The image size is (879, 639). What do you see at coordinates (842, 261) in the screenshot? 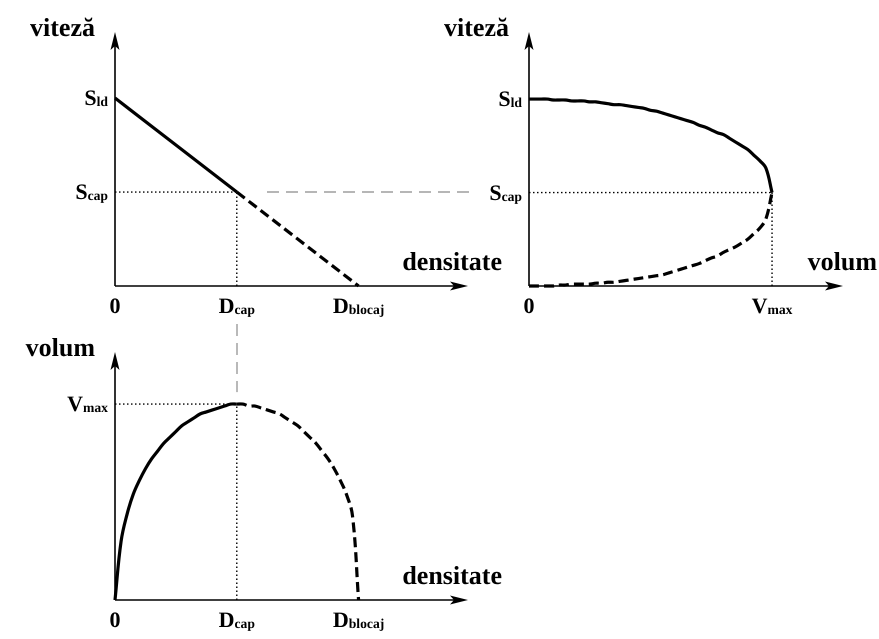
I see `x-axis-title: volum` at bounding box center [842, 261].